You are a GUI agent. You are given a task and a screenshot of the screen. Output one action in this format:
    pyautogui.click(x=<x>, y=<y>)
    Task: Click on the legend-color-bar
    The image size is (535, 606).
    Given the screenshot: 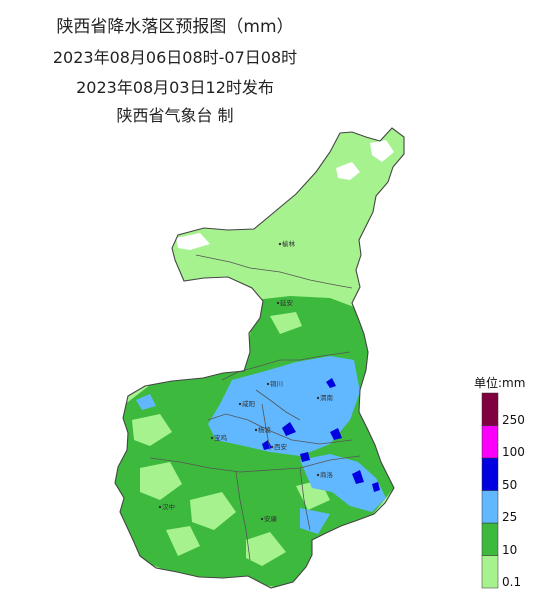 What is the action you would take?
    pyautogui.click(x=490, y=490)
    